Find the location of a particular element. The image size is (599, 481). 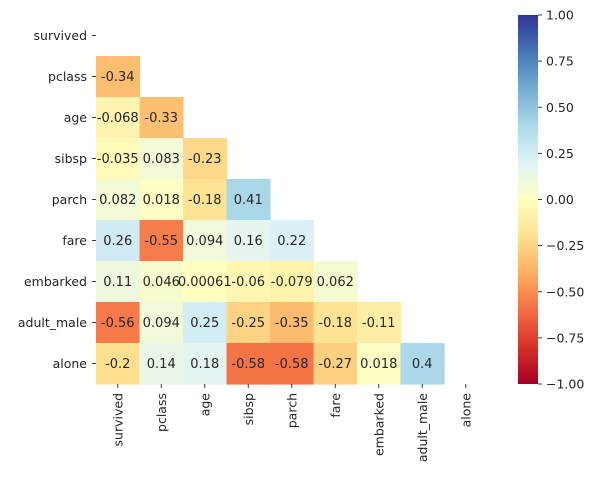

heatmap-cell-alone-embarked is located at coordinates (379, 364).